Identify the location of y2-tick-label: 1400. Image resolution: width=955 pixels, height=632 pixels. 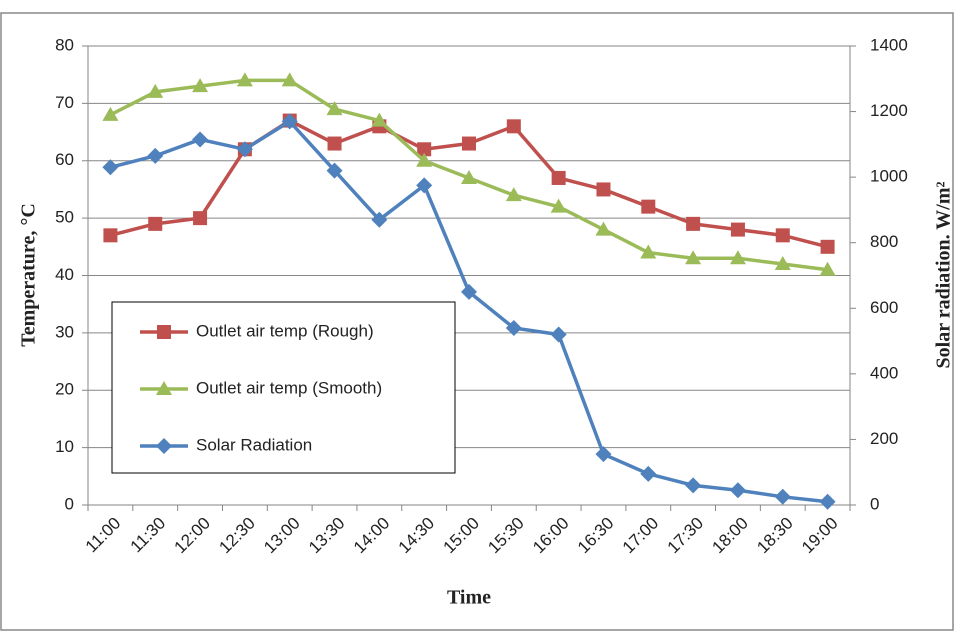
(889, 44).